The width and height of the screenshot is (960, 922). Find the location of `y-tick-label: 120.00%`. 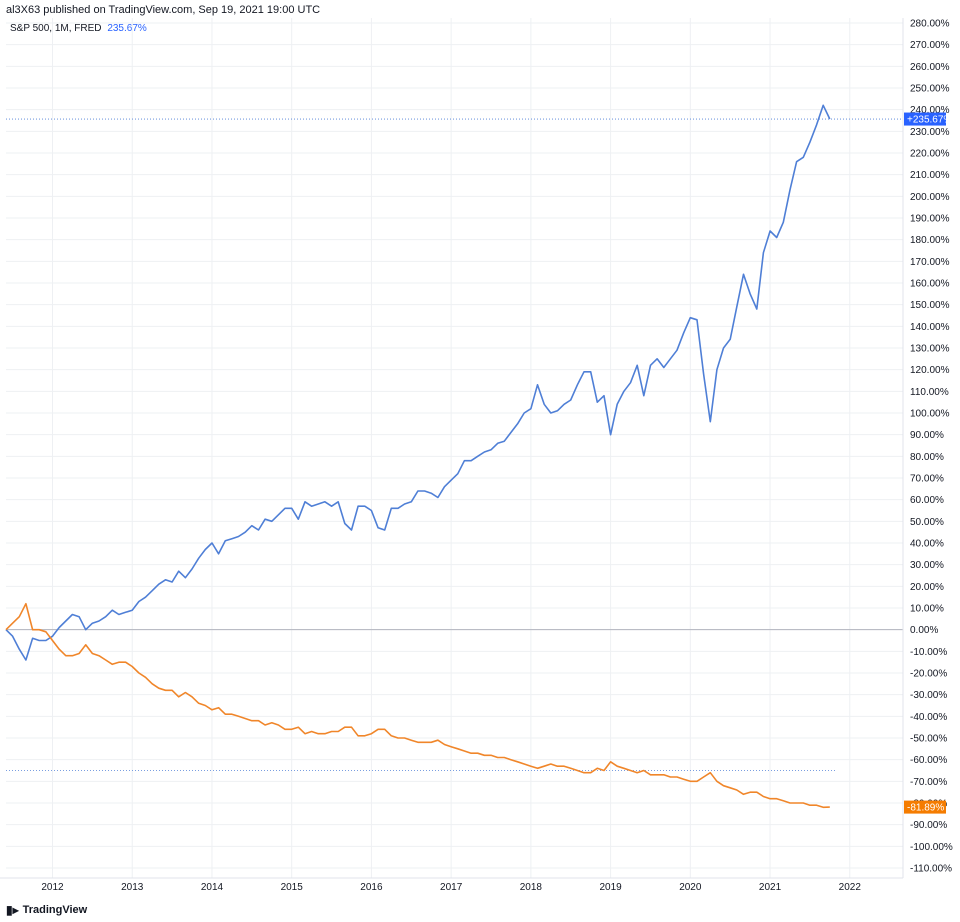

y-tick-label: 120.00% is located at coordinates (930, 370).